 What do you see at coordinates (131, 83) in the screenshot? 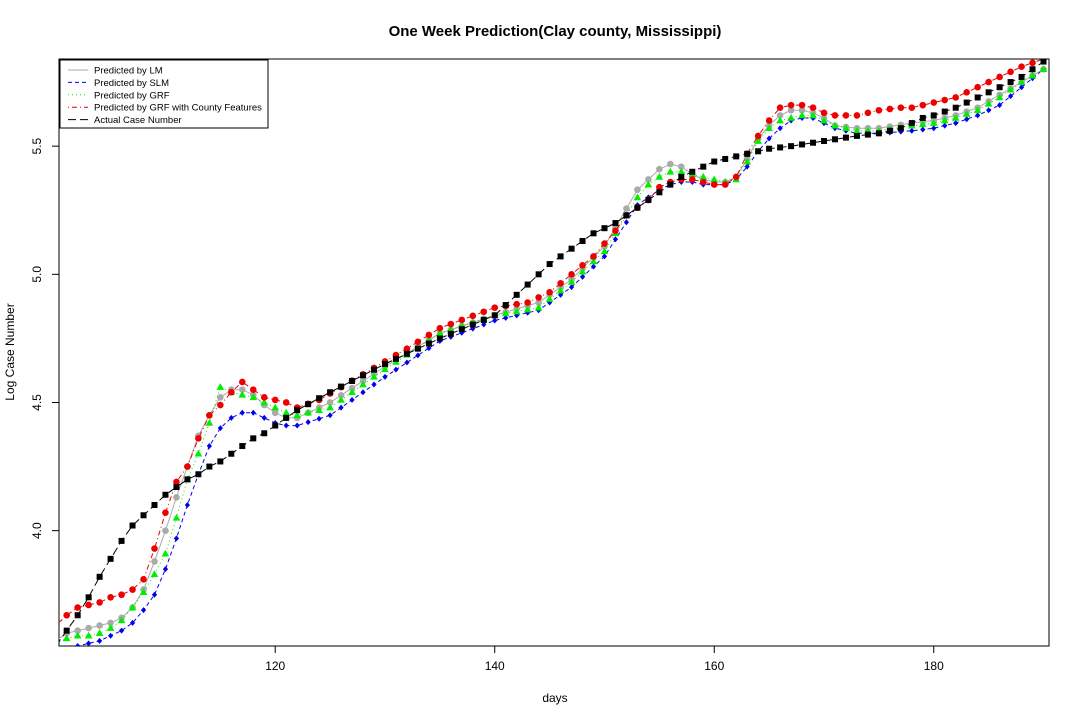
I see `legend-entry: Predicted by SLM` at bounding box center [131, 83].